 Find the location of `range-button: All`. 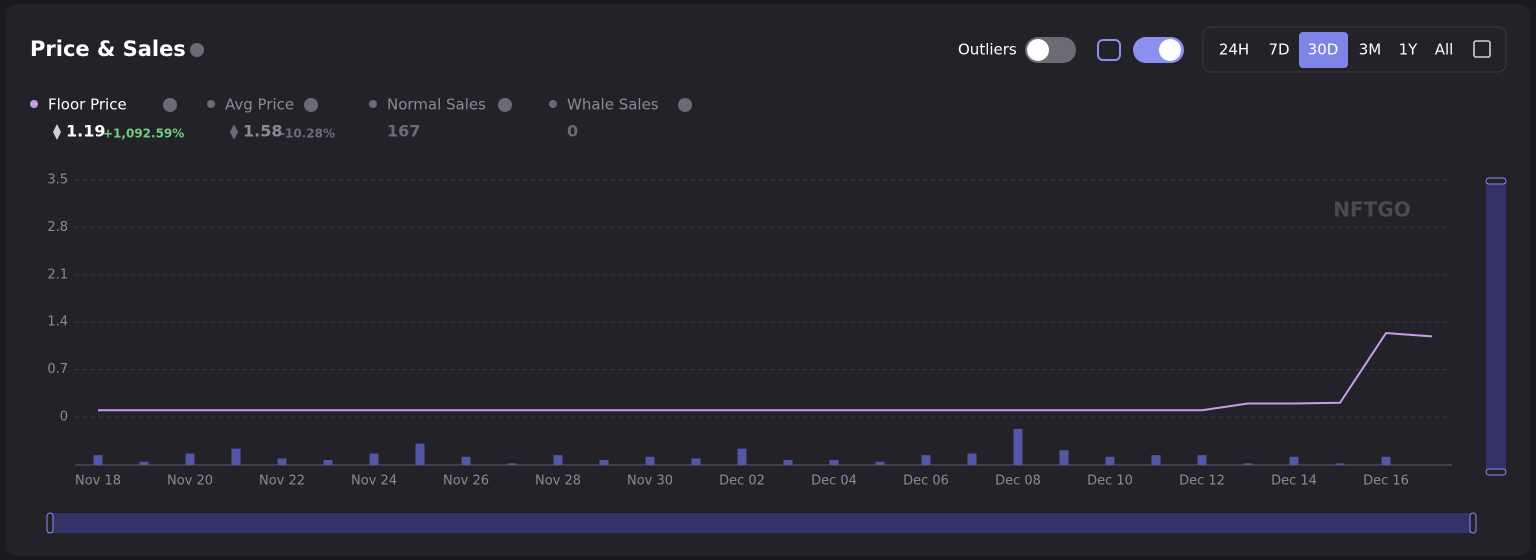

range-button: All is located at coordinates (1444, 50).